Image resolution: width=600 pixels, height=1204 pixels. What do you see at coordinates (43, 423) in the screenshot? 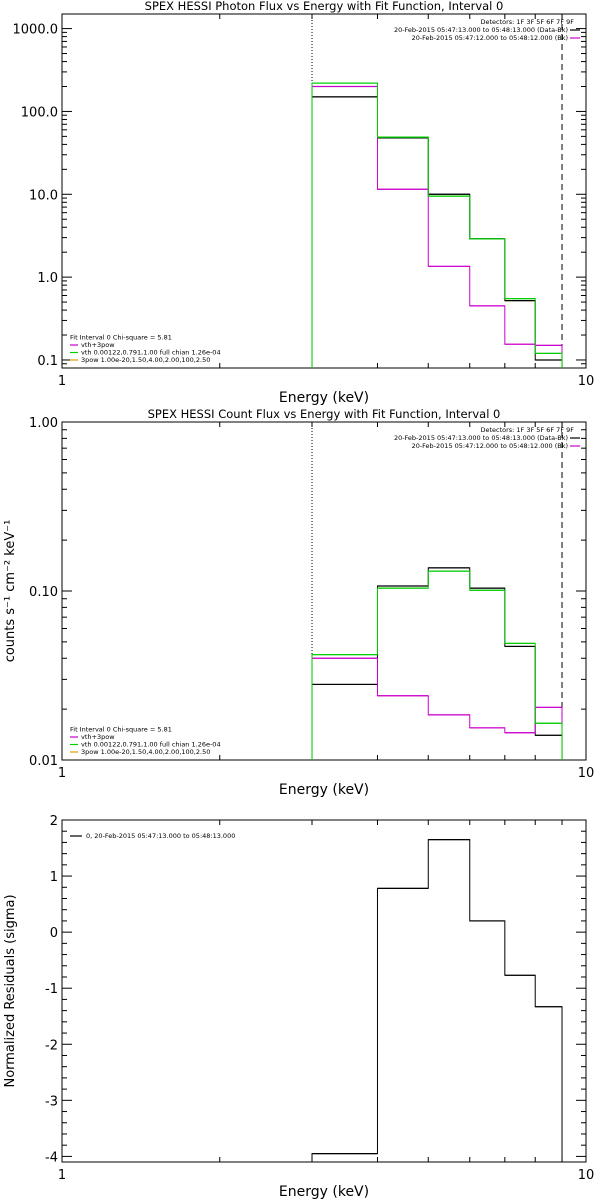
I see `y-tick-label: 1.00` at bounding box center [43, 423].